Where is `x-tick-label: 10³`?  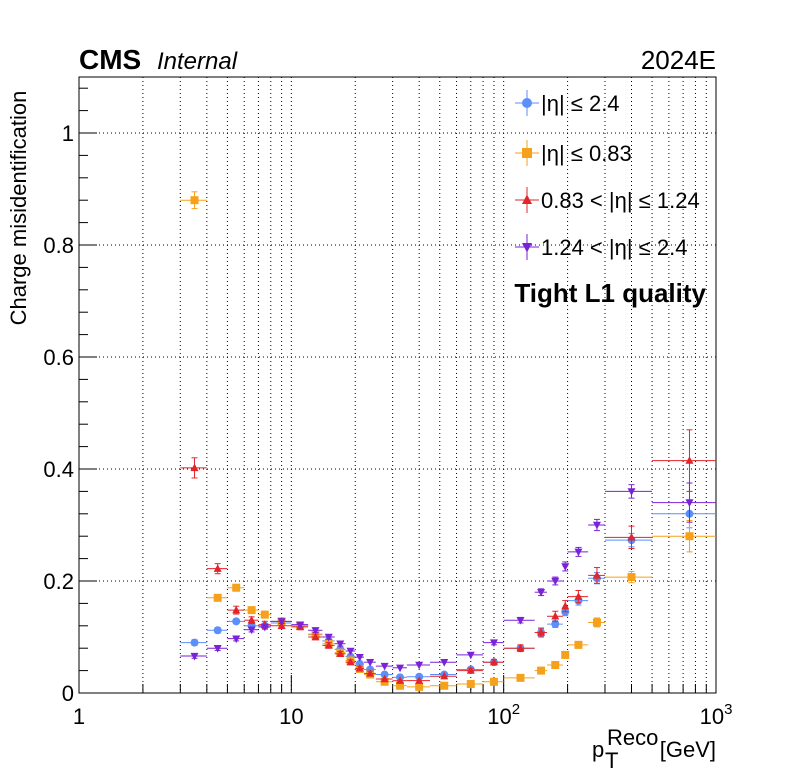
x-tick-label: 10³ is located at coordinates (716, 715).